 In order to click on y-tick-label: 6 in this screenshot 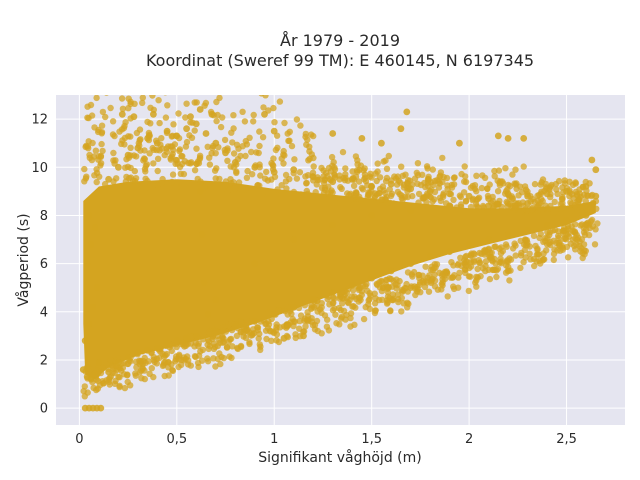, I will do `click(44, 264)`.